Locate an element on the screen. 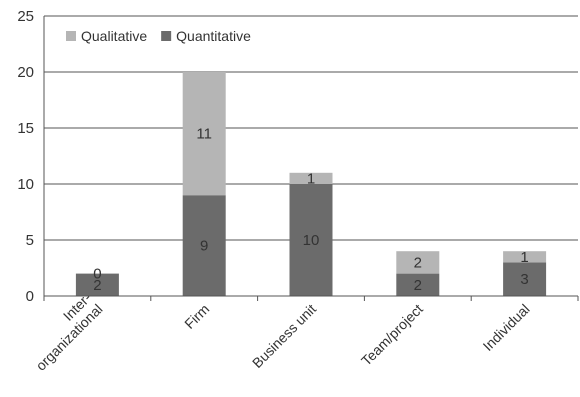 Image resolution: width=580 pixels, height=397 pixels. x-tick-label: Team/project is located at coordinates (392, 335).